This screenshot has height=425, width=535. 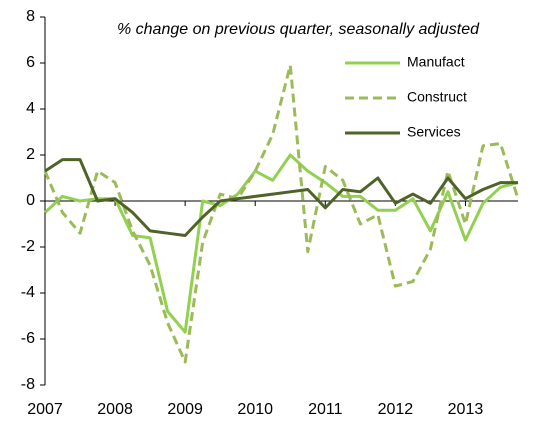 I want to click on y-tick-label: -8, so click(x=28, y=384).